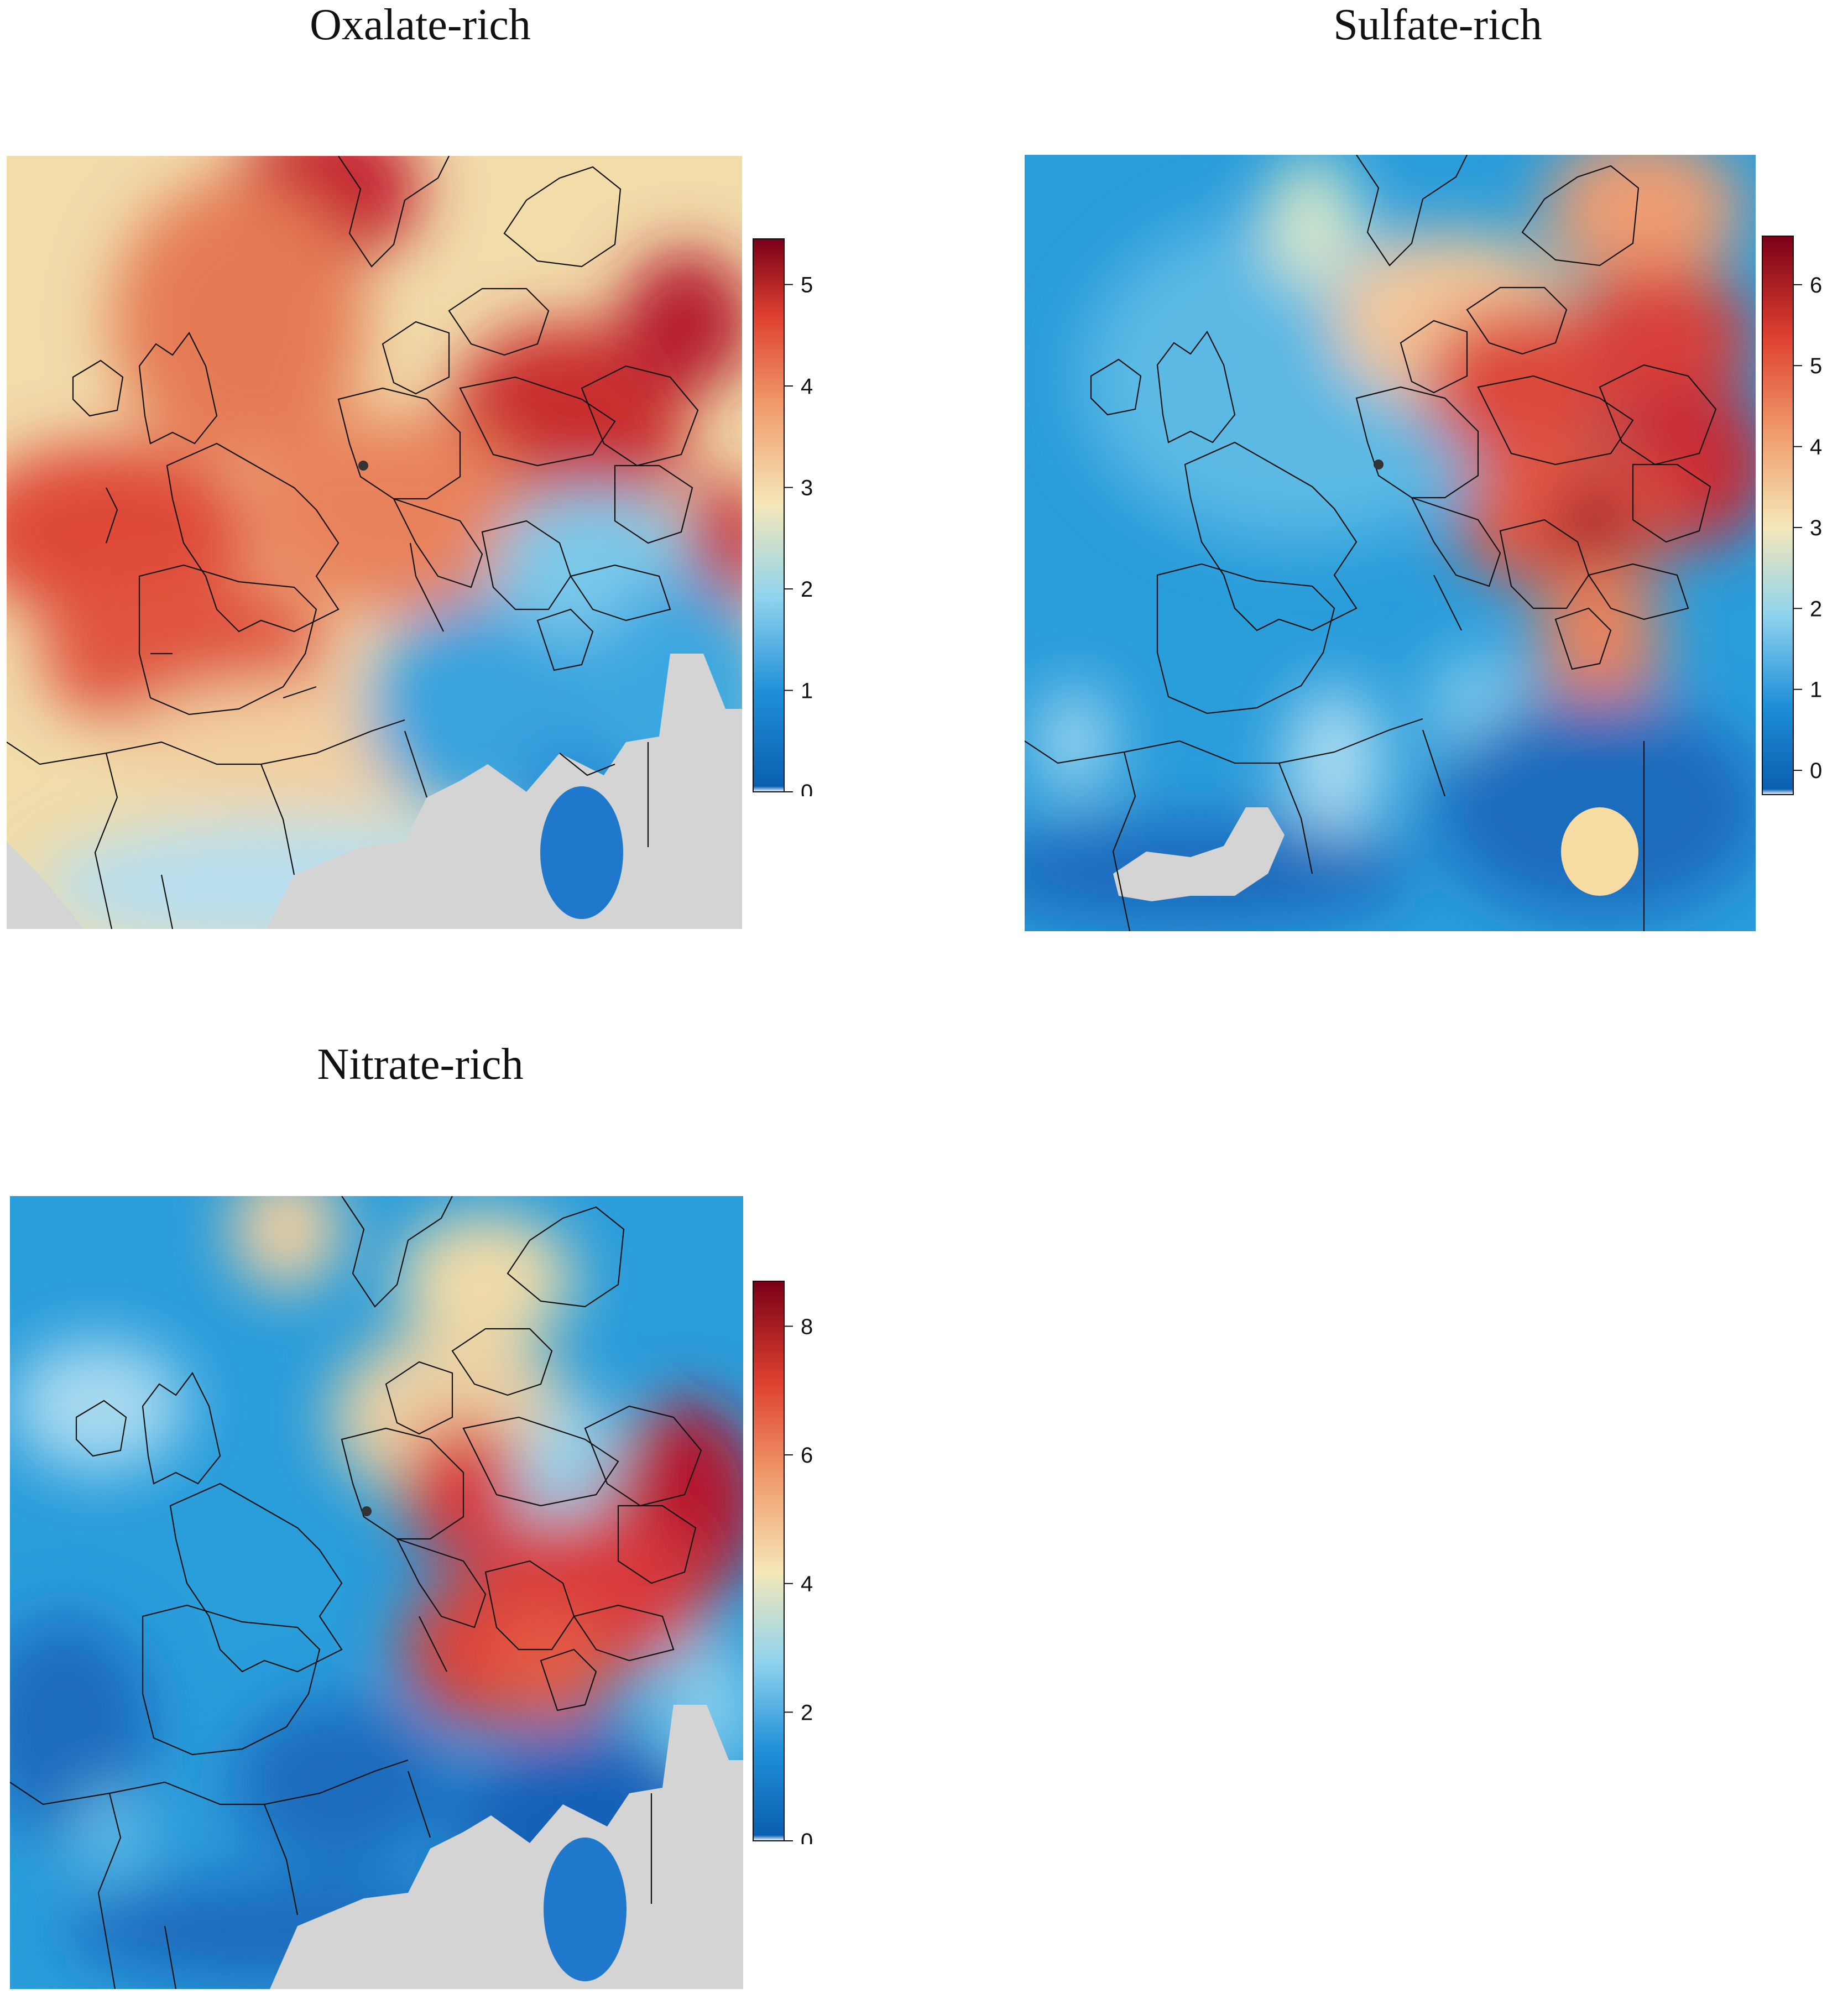 Image resolution: width=1848 pixels, height=1994 pixels. I want to click on colorbar-sulfate: 0 1 2 3 4 5 6, so click(1792, 515).